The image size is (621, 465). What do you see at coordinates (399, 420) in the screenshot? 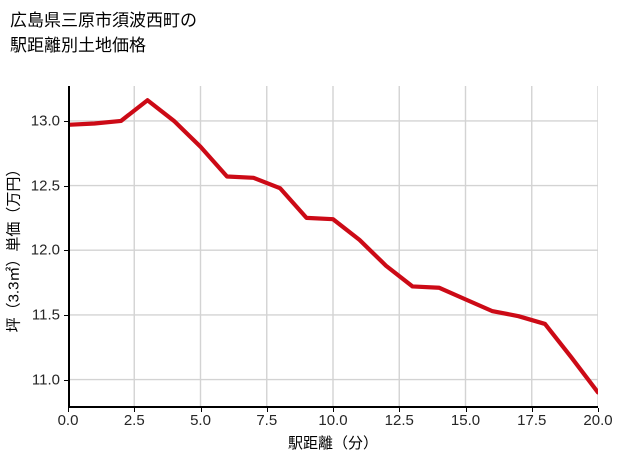
I see `x-tick-label: 12.5` at bounding box center [399, 420].